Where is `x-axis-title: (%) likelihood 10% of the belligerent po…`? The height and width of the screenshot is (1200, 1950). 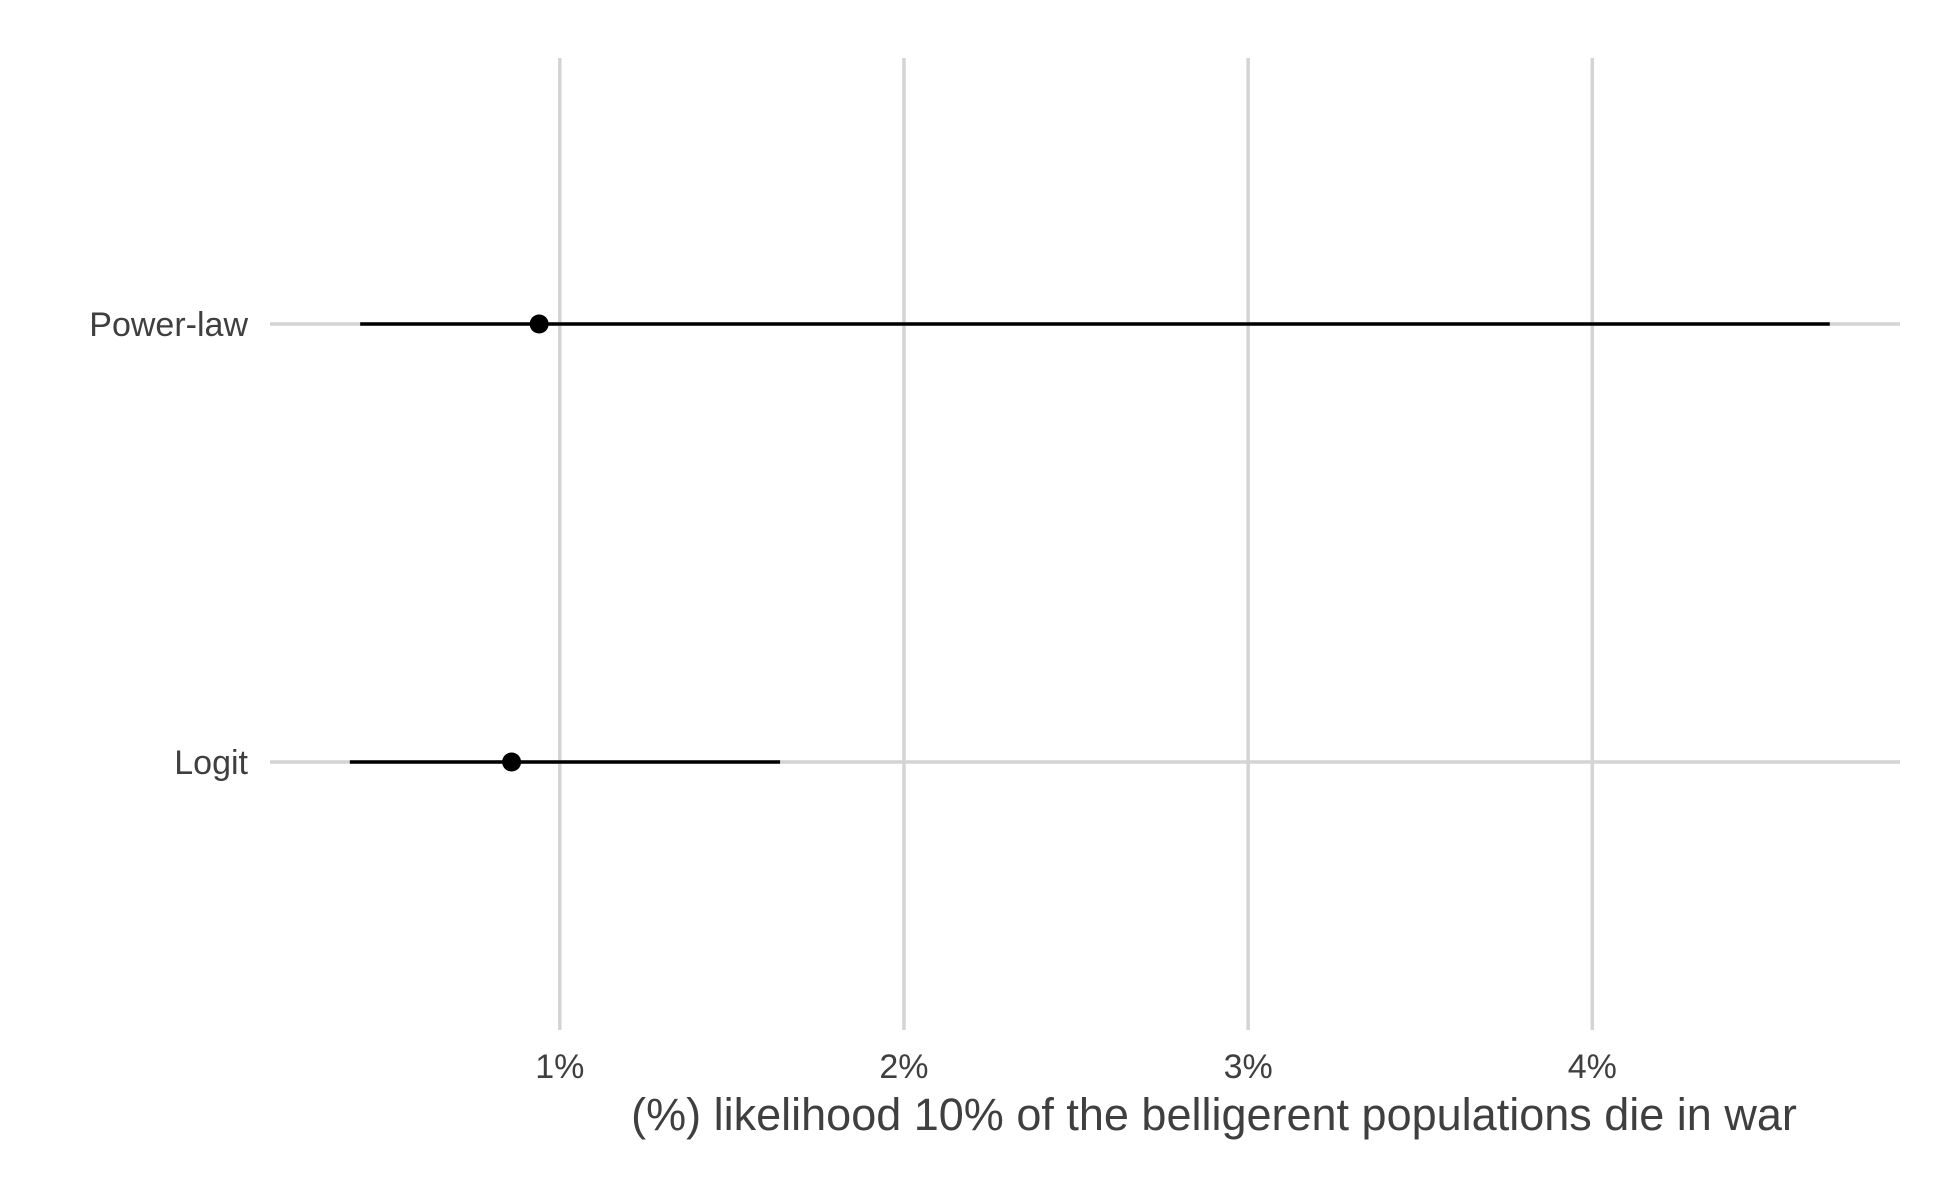 x-axis-title: (%) likelihood 10% of the belligerent po… is located at coordinates (1214, 1114).